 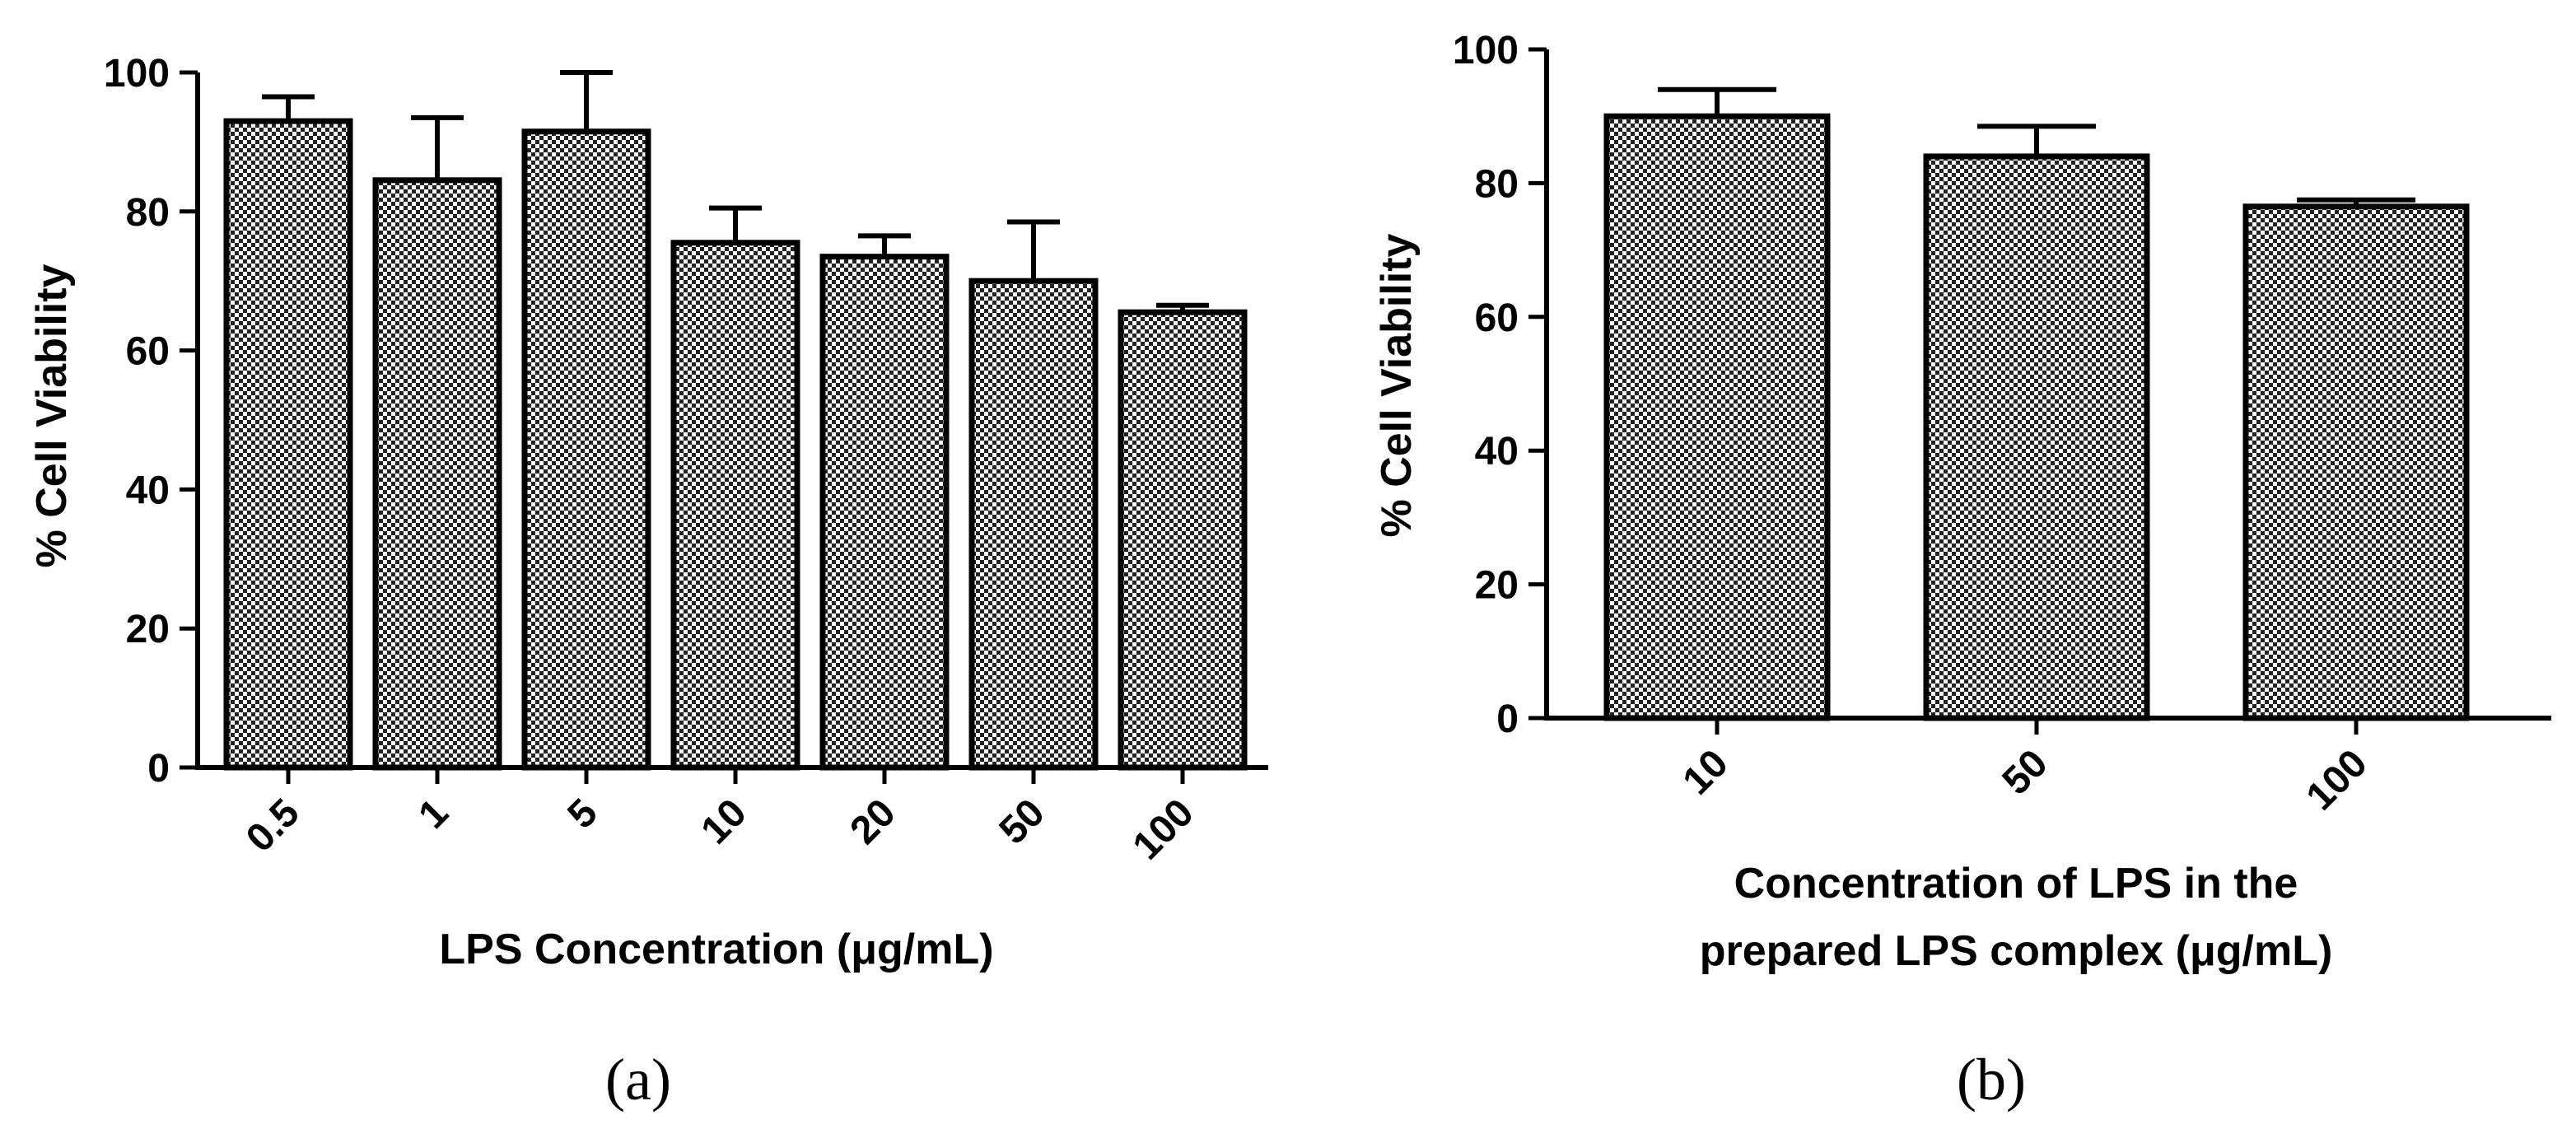 What do you see at coordinates (716, 949) in the screenshot?
I see `chart-a-xlabel: LPS Concentration (μg/mL)` at bounding box center [716, 949].